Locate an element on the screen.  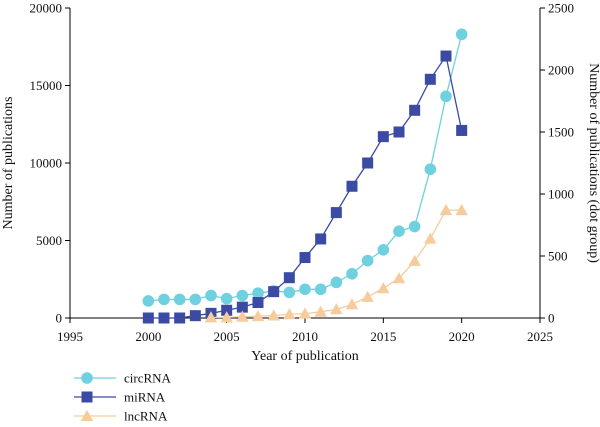
x-tick-label: 1995 is located at coordinates (70, 336).